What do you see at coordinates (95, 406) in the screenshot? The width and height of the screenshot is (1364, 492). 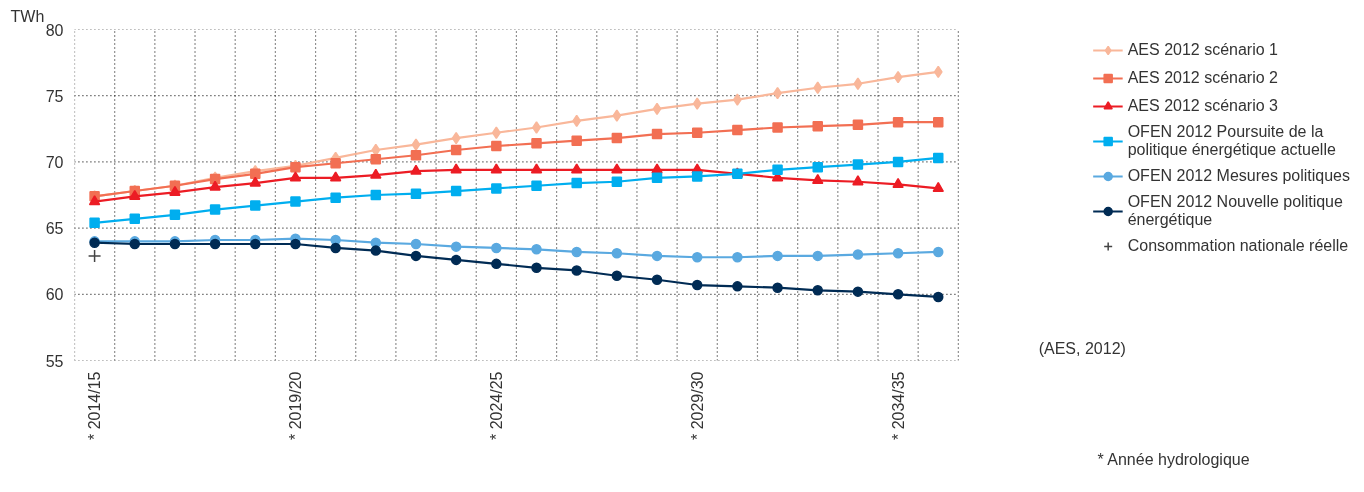 I see `x-tick-label: * 2014/15` at bounding box center [95, 406].